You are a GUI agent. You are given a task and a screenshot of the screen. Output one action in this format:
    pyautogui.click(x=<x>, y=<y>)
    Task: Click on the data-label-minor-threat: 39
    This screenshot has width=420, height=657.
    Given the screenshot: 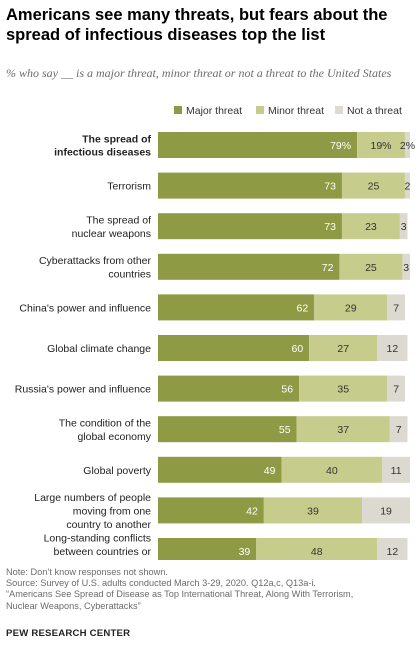 What is the action you would take?
    pyautogui.click(x=313, y=511)
    